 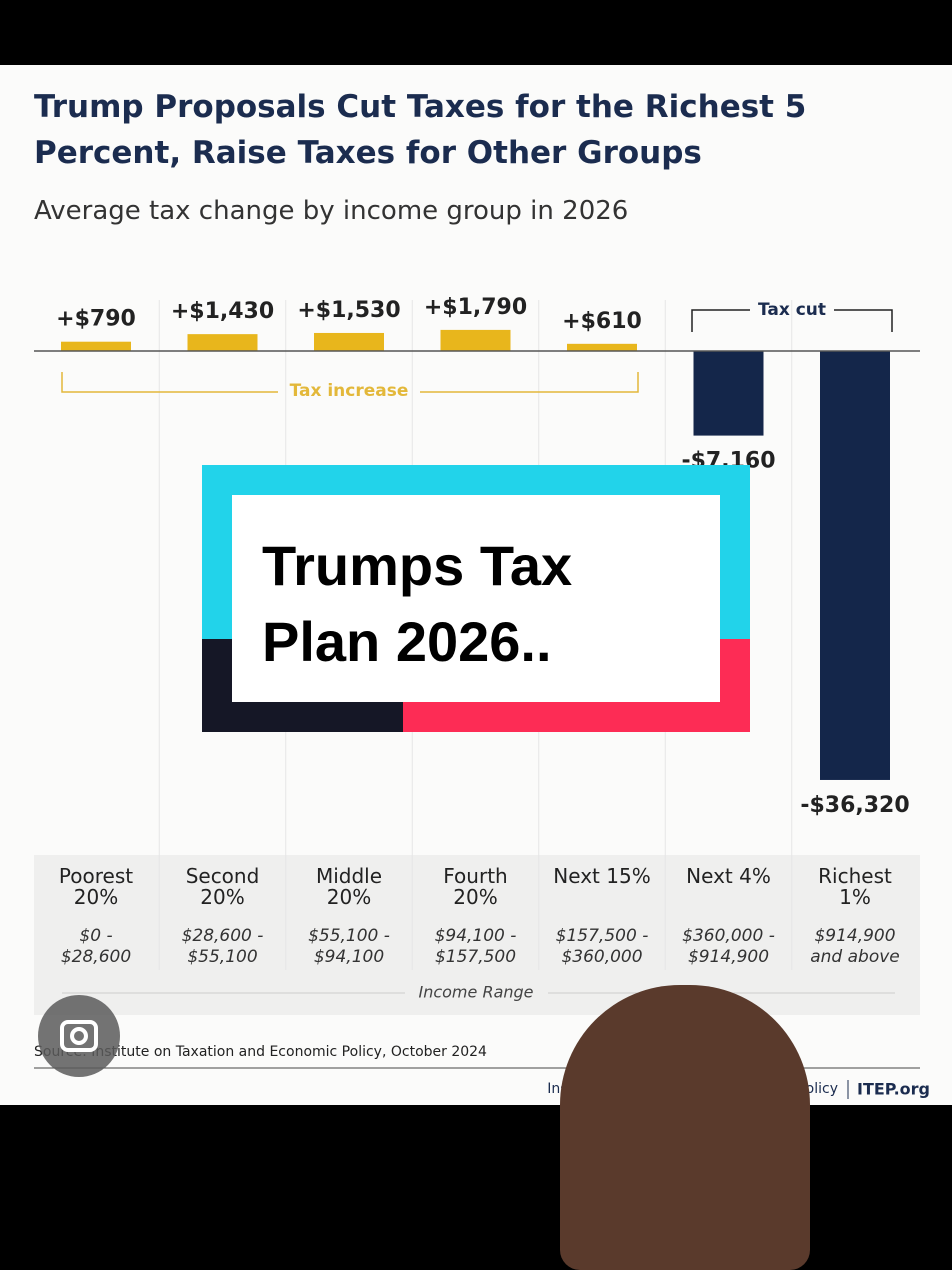 What do you see at coordinates (792, 310) in the screenshot?
I see `cut-label: Tax cut` at bounding box center [792, 310].